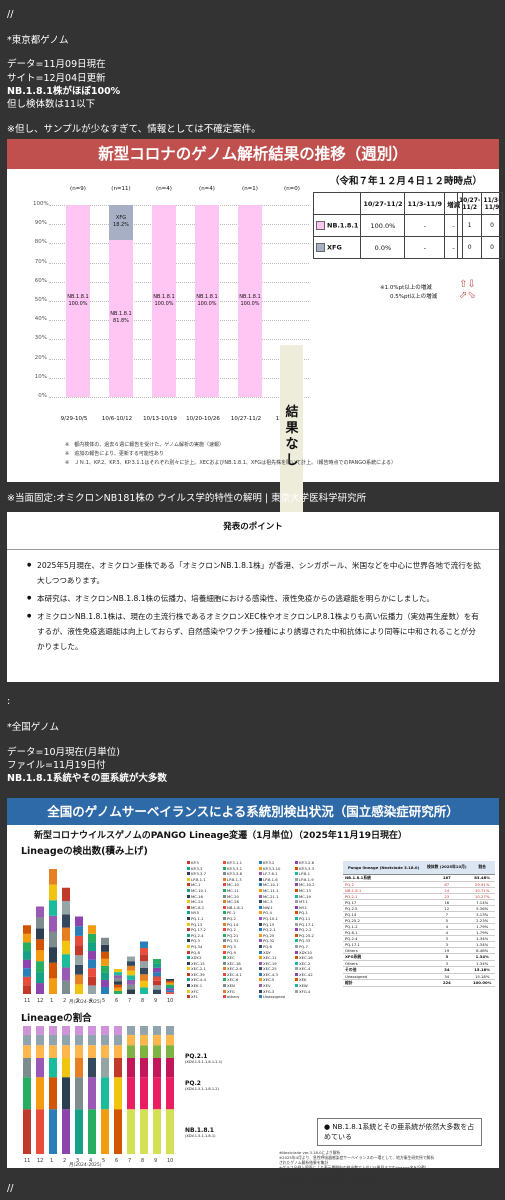 The width and height of the screenshot is (505, 1200). I want to click on legend-item: PQ.25, so click(277, 936).